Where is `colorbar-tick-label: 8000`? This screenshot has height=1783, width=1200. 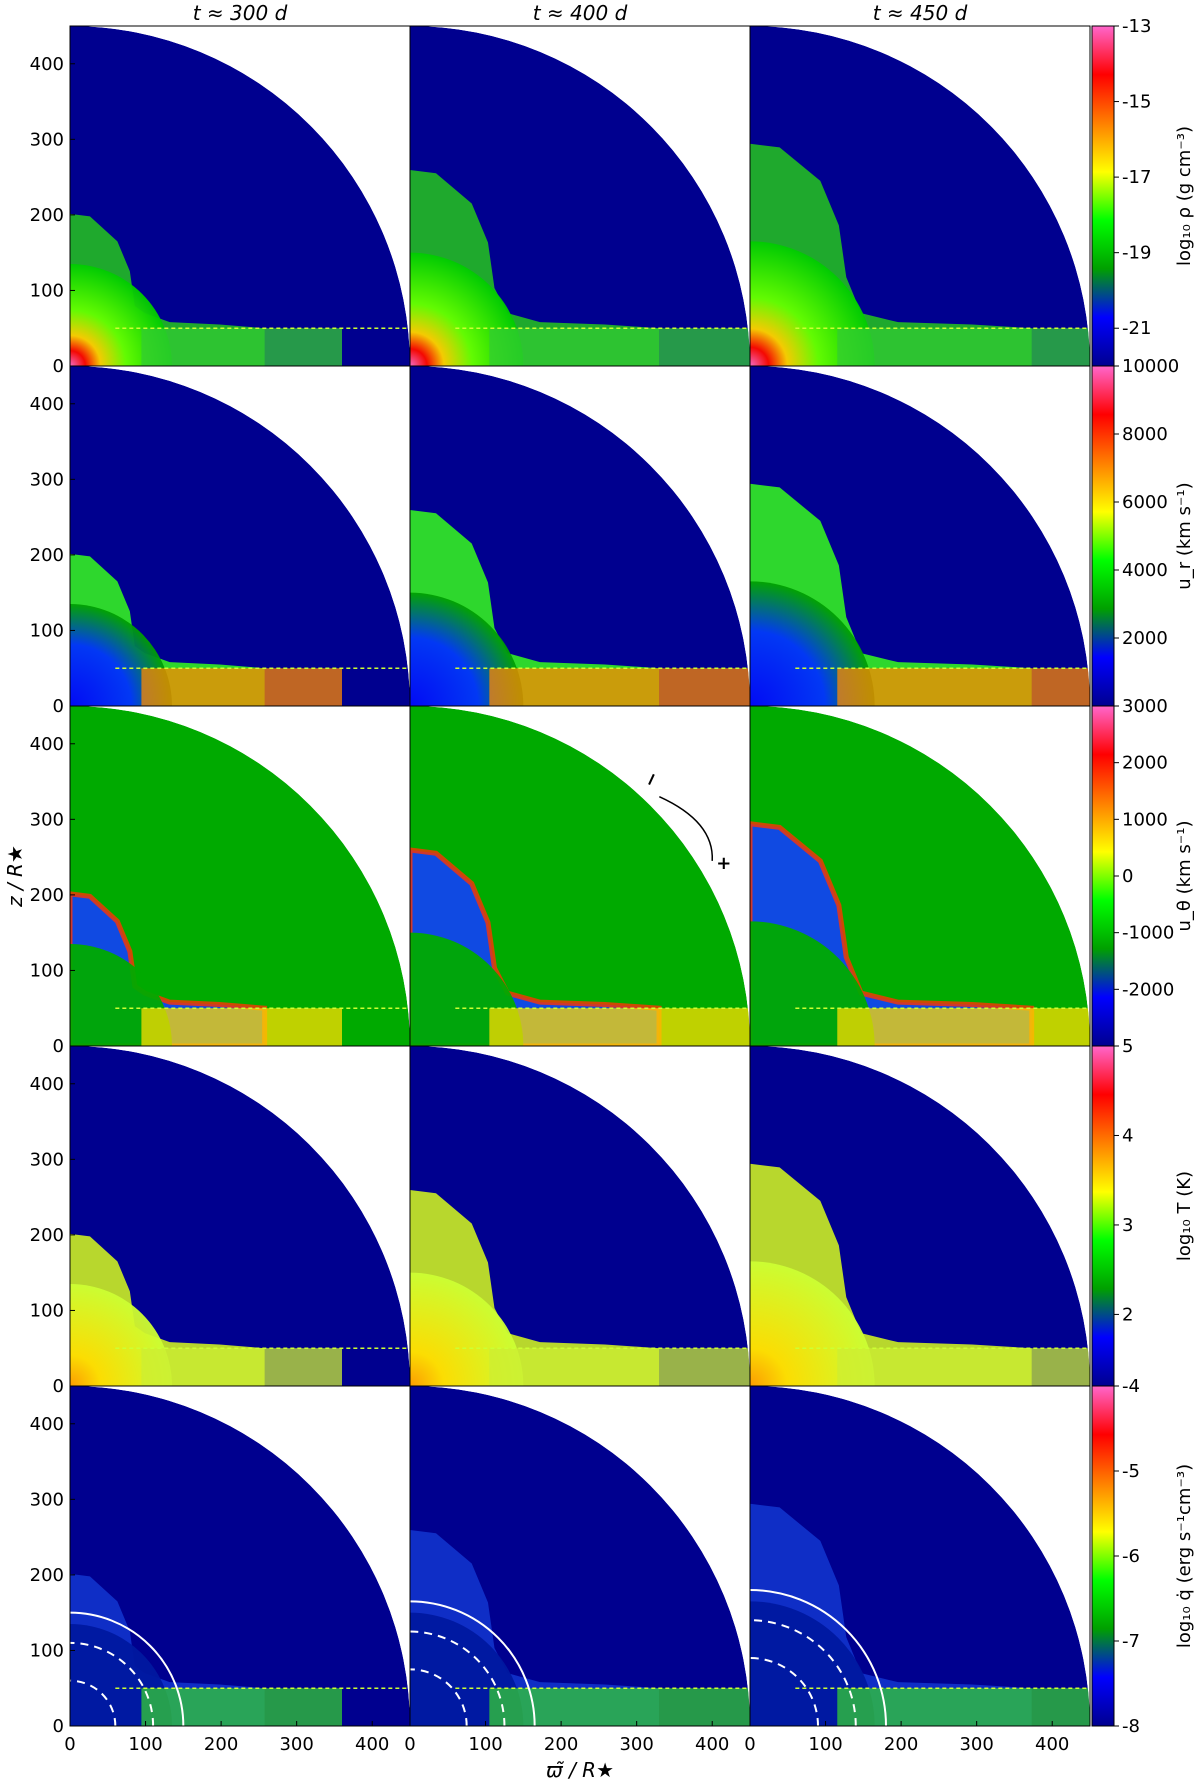
colorbar-tick-label: 8000 is located at coordinates (1145, 434).